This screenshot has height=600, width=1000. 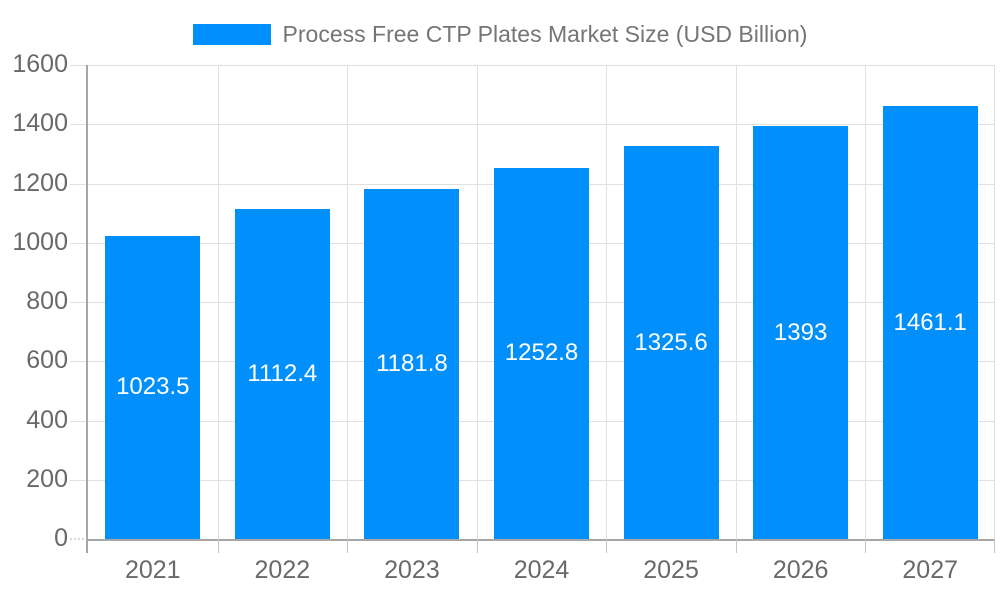 I want to click on bar-value-label: 1393, so click(x=800, y=332).